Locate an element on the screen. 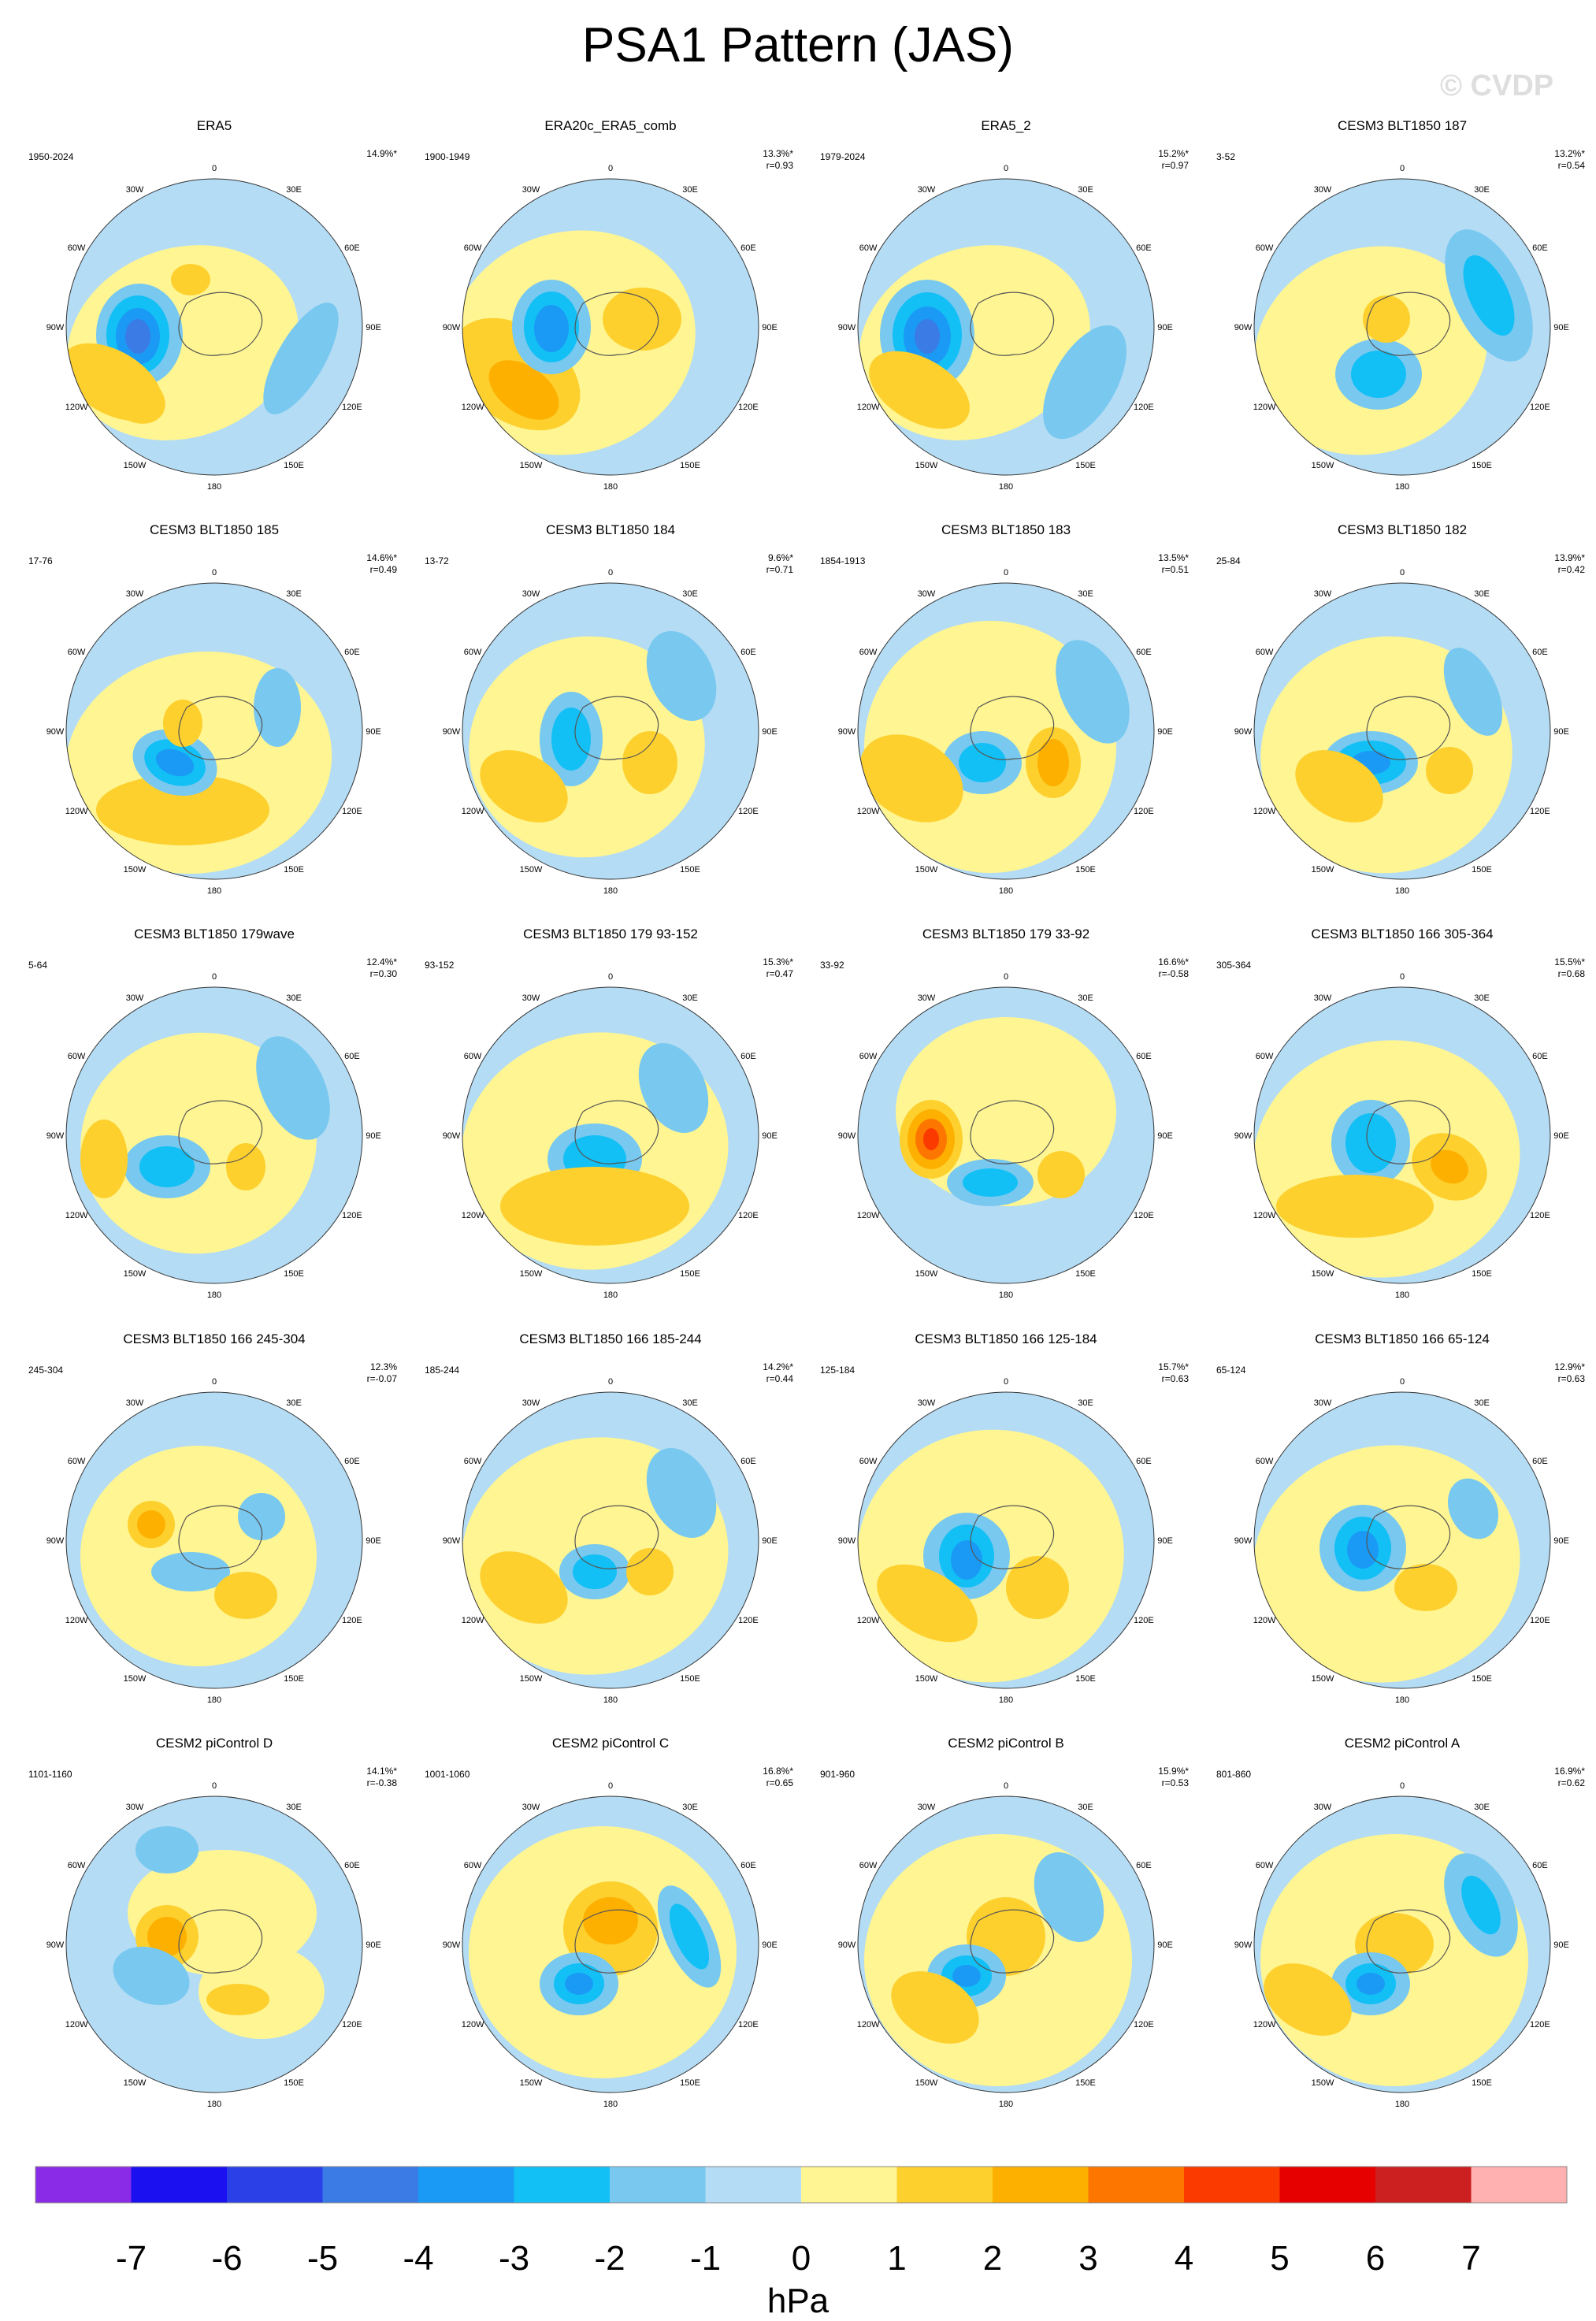 The image size is (1596, 2321). panel-title: ERA5_2 is located at coordinates (1006, 125).